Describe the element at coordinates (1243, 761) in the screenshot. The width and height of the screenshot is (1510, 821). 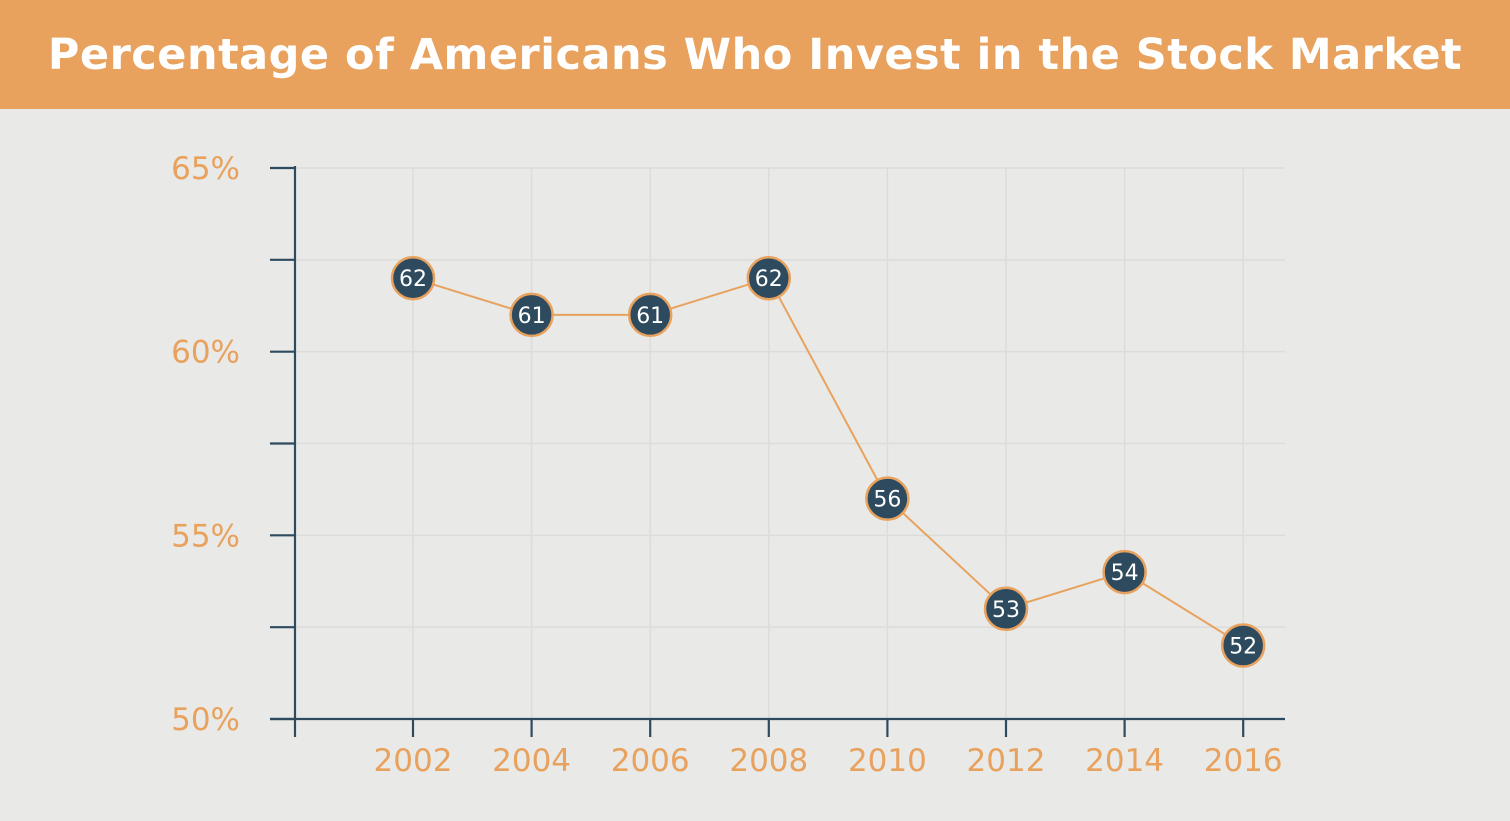
I see `x-tick-label: 2016` at that location.